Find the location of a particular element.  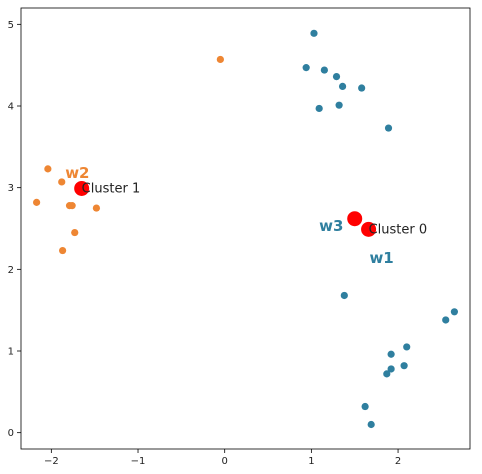

y-tick-label: 2 is located at coordinates (11, 270).